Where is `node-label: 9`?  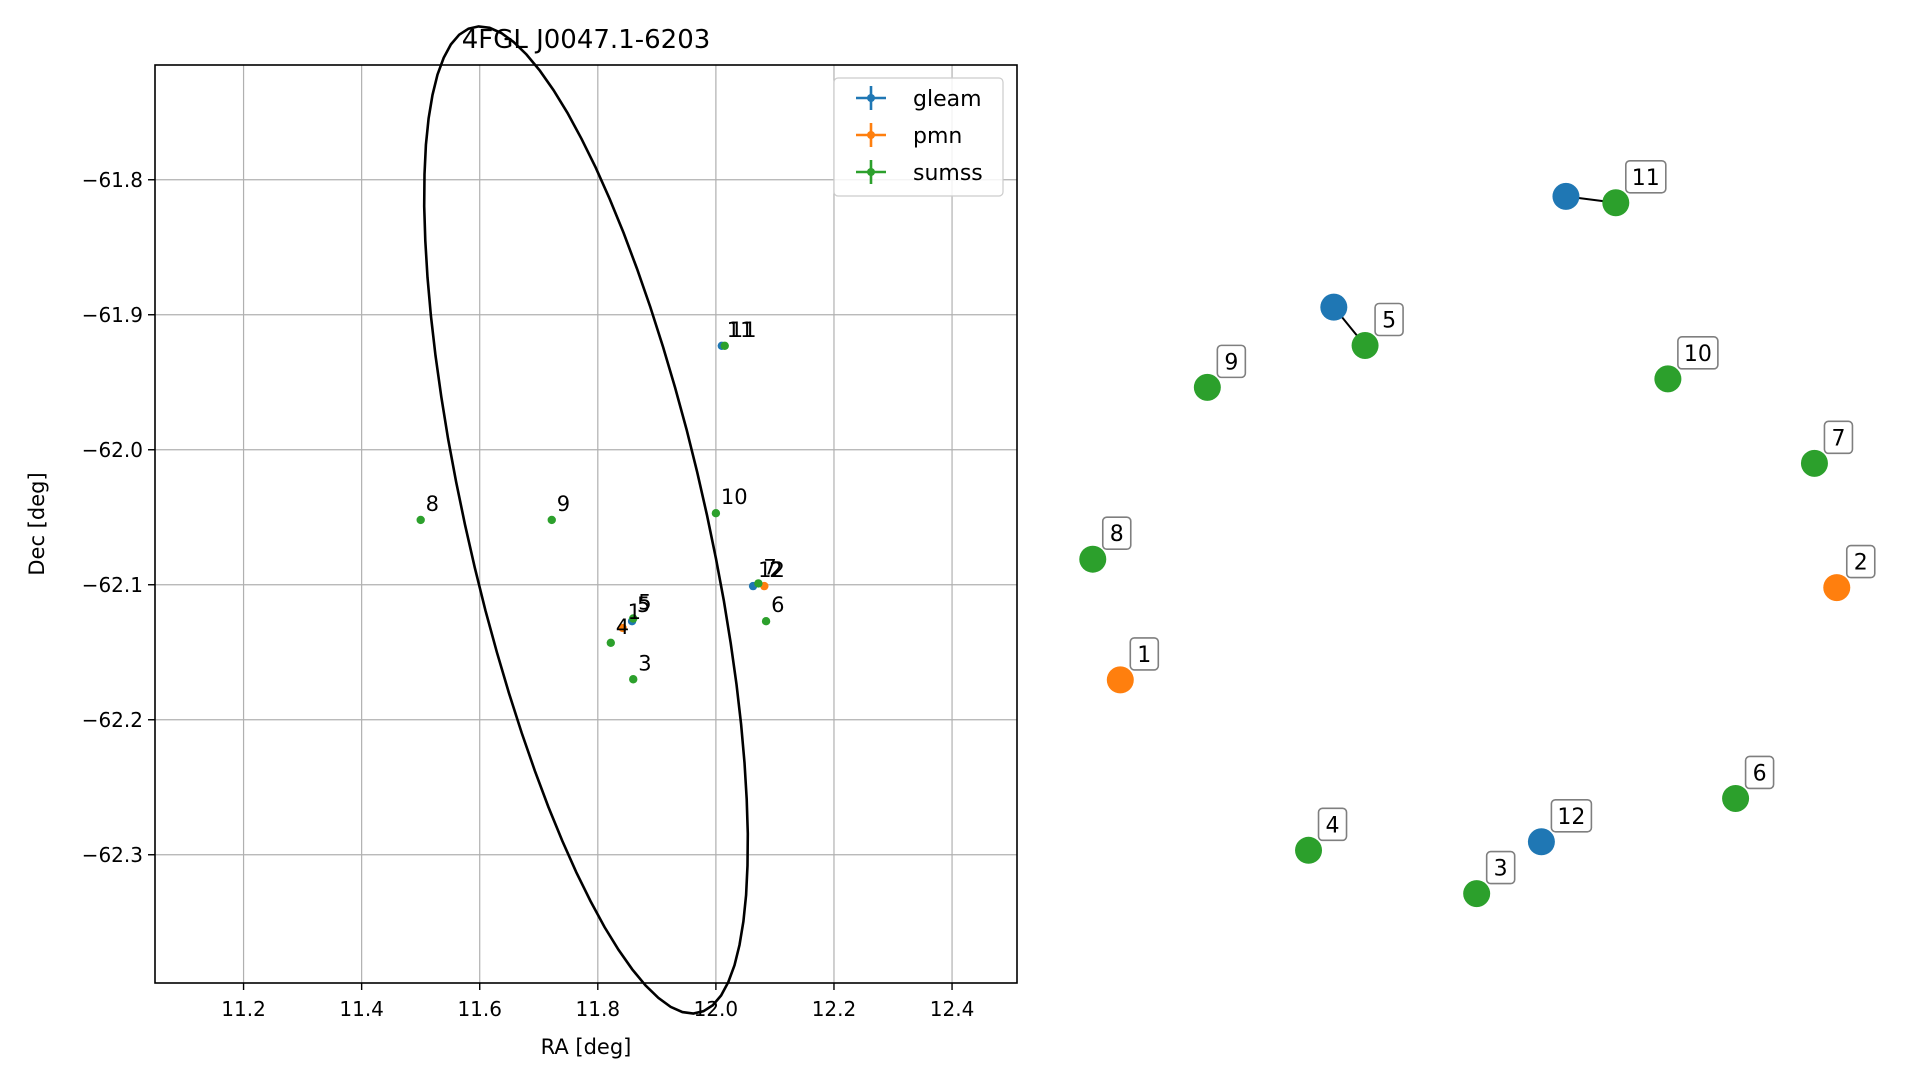
node-label: 9 is located at coordinates (1231, 362).